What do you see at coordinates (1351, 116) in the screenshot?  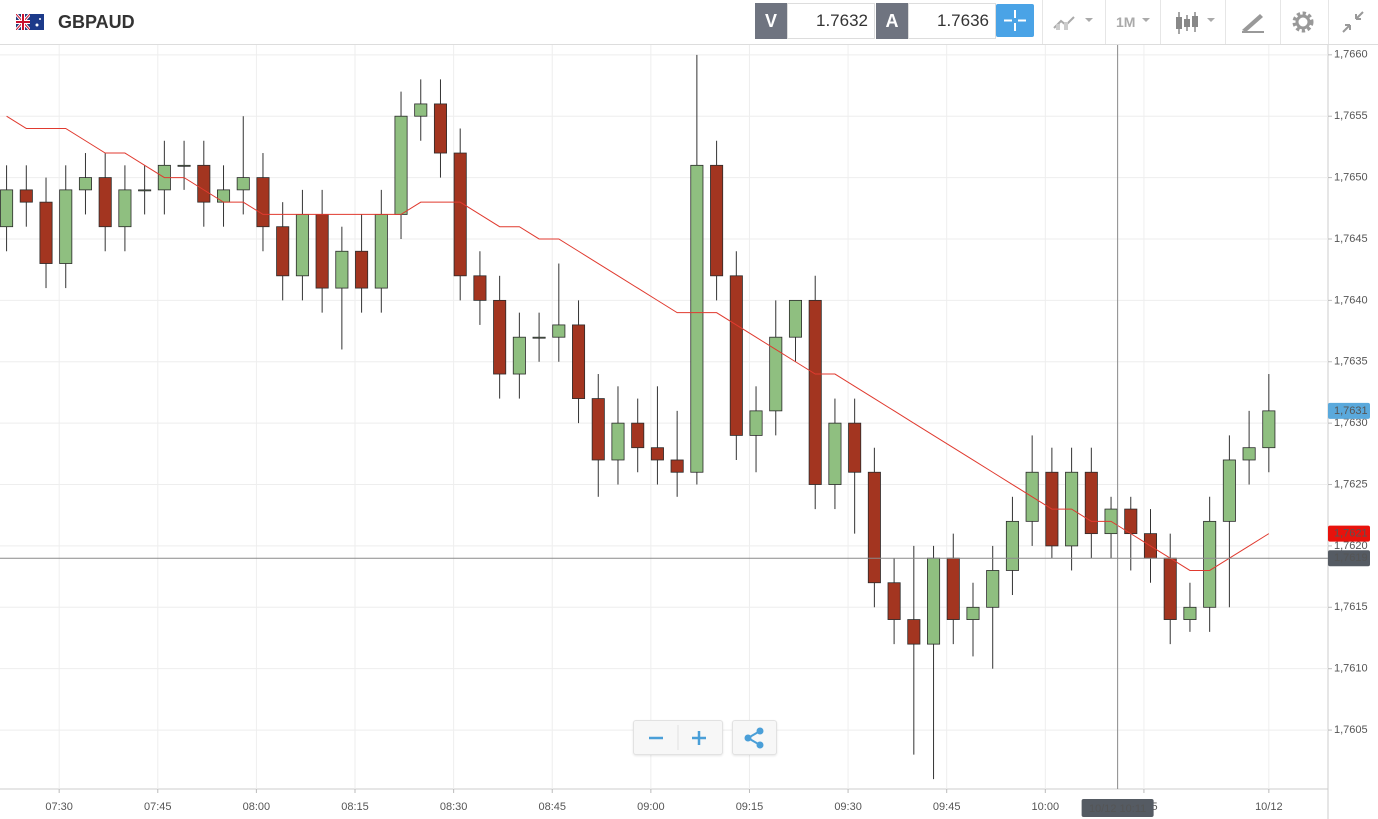 I see `y-tick-label: 1,7655` at bounding box center [1351, 116].